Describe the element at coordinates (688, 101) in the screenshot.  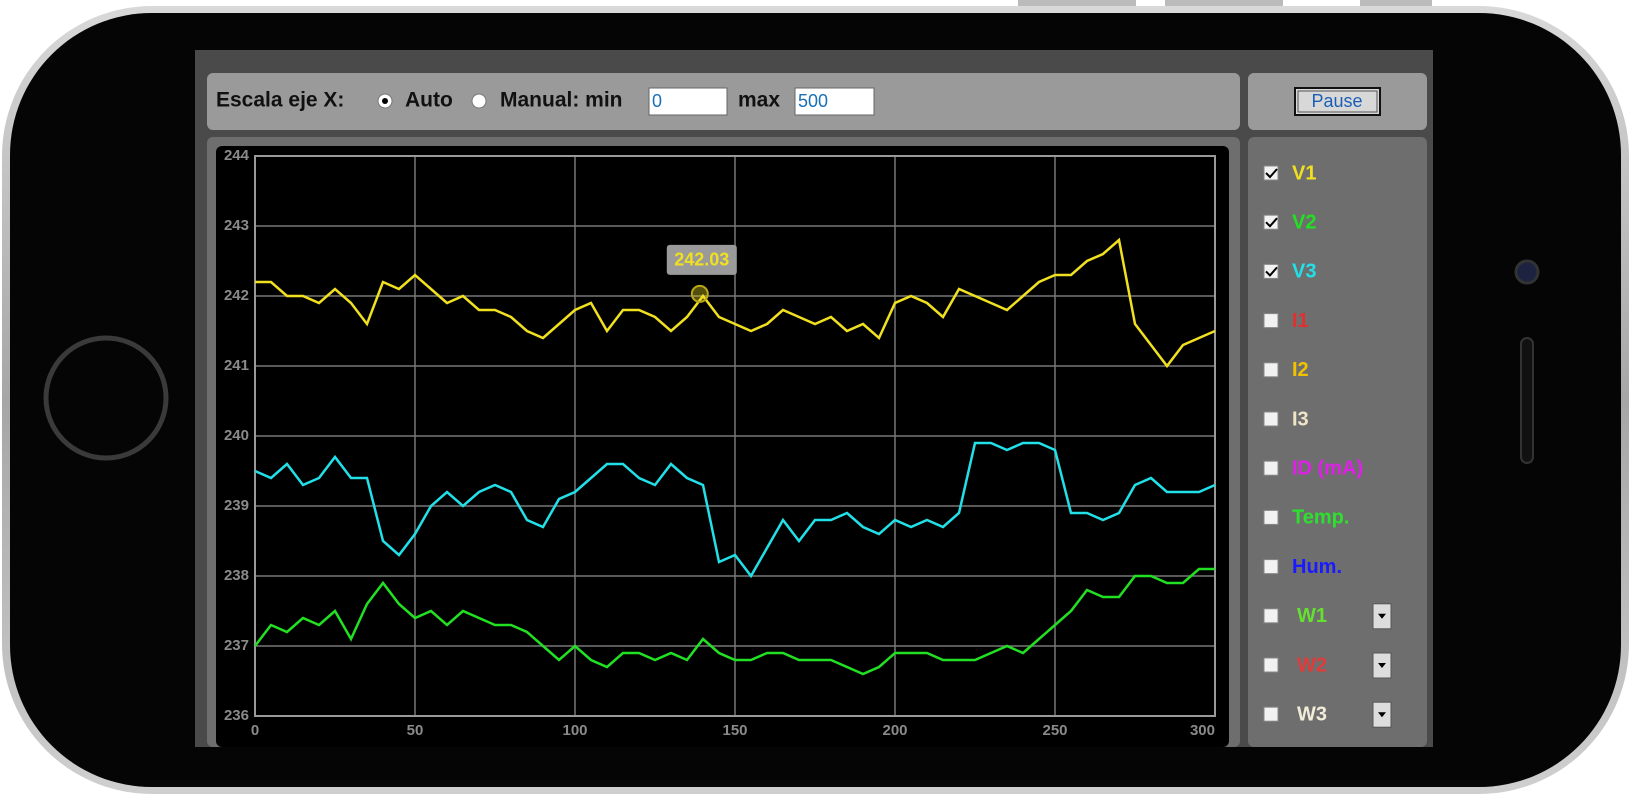
I see `min-input` at that location.